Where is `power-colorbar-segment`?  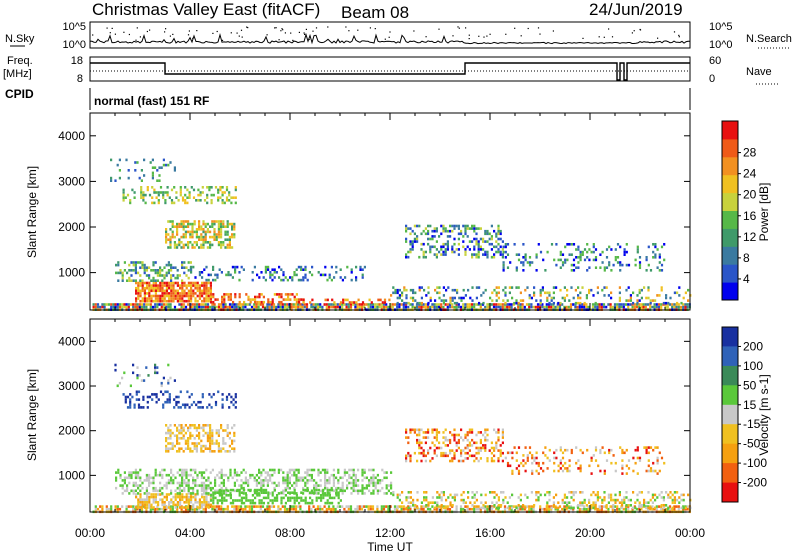
power-colorbar-segment is located at coordinates (730, 184).